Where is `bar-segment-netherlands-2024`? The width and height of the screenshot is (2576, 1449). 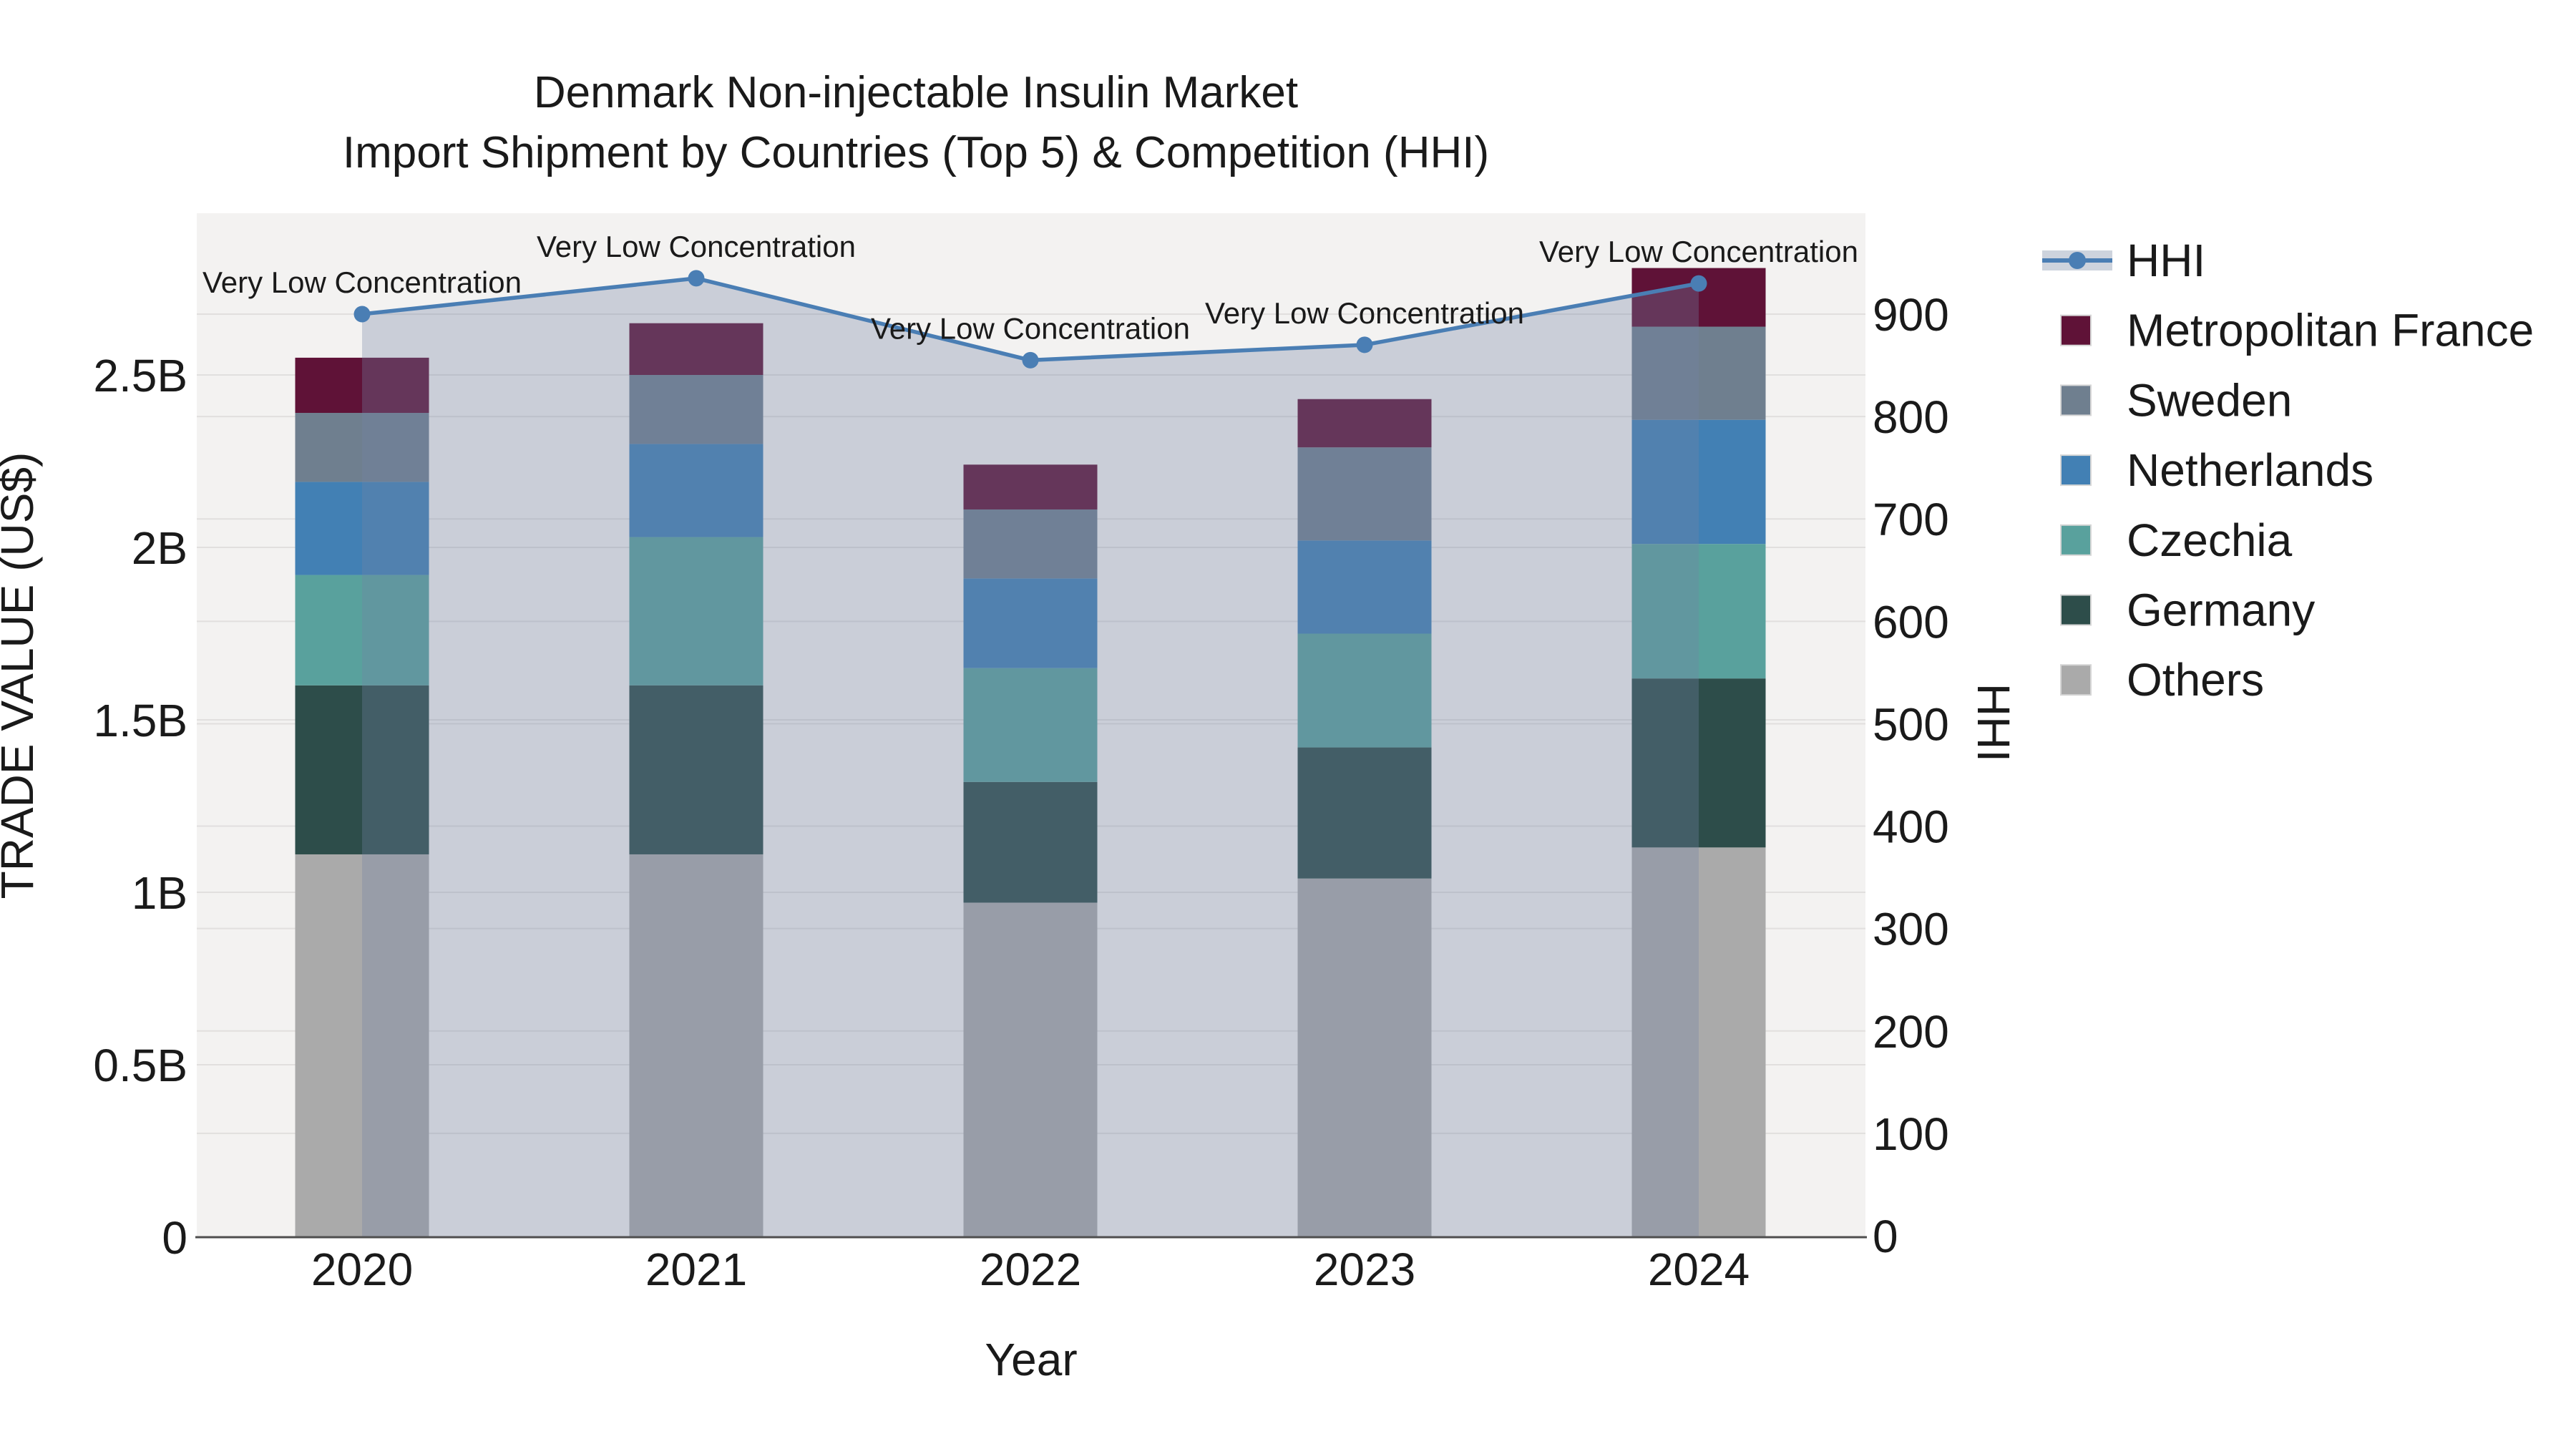 bar-segment-netherlands-2024 is located at coordinates (1698, 482).